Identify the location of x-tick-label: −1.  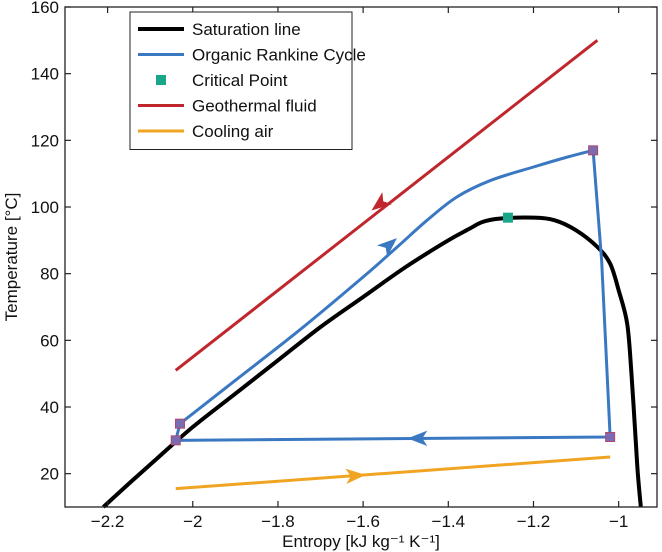
(618, 521).